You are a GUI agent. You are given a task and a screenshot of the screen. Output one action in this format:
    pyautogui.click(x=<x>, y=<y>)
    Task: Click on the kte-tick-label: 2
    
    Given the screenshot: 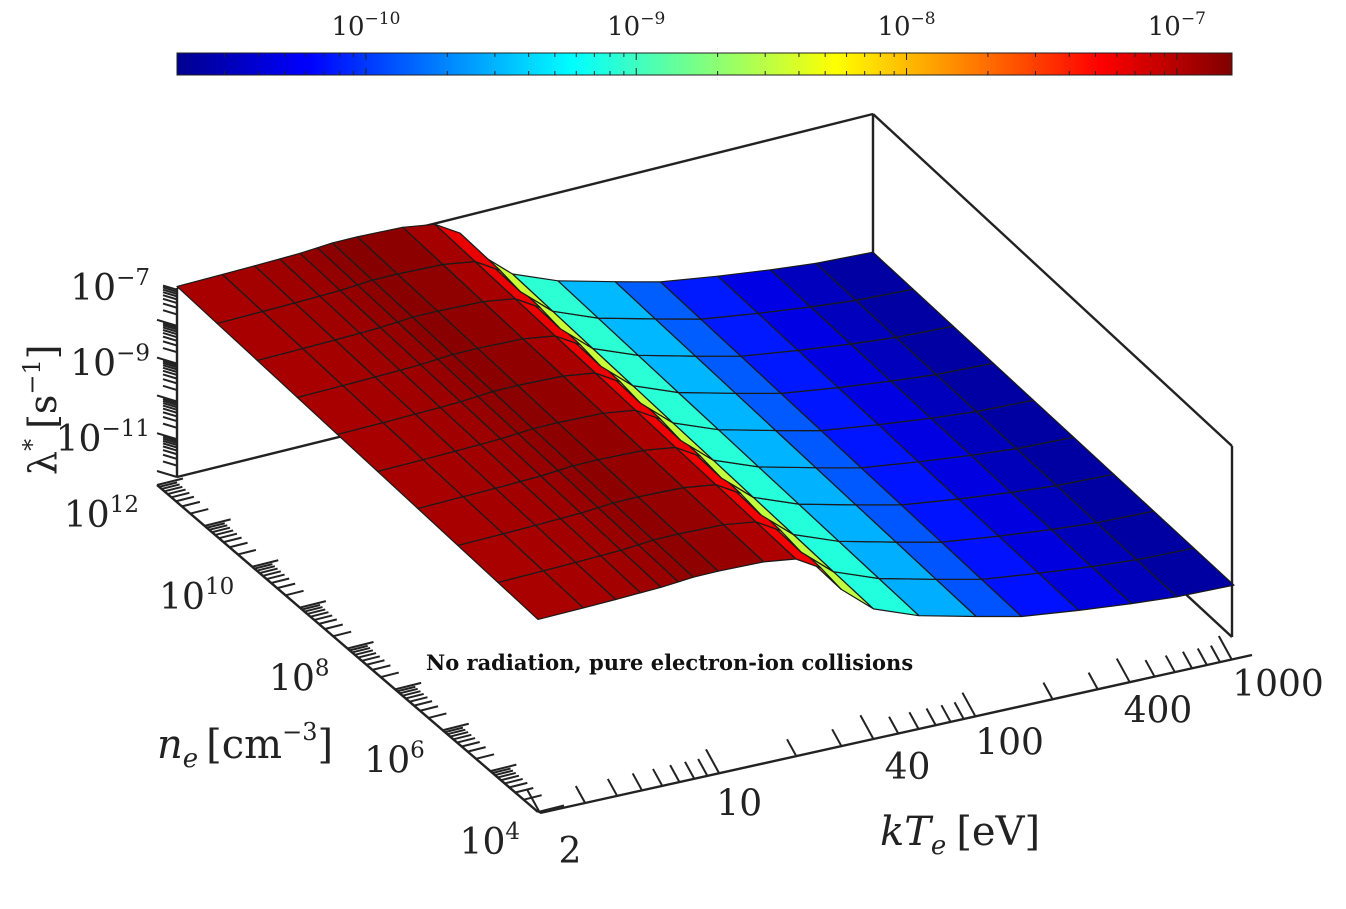 What is the action you would take?
    pyautogui.click(x=570, y=851)
    